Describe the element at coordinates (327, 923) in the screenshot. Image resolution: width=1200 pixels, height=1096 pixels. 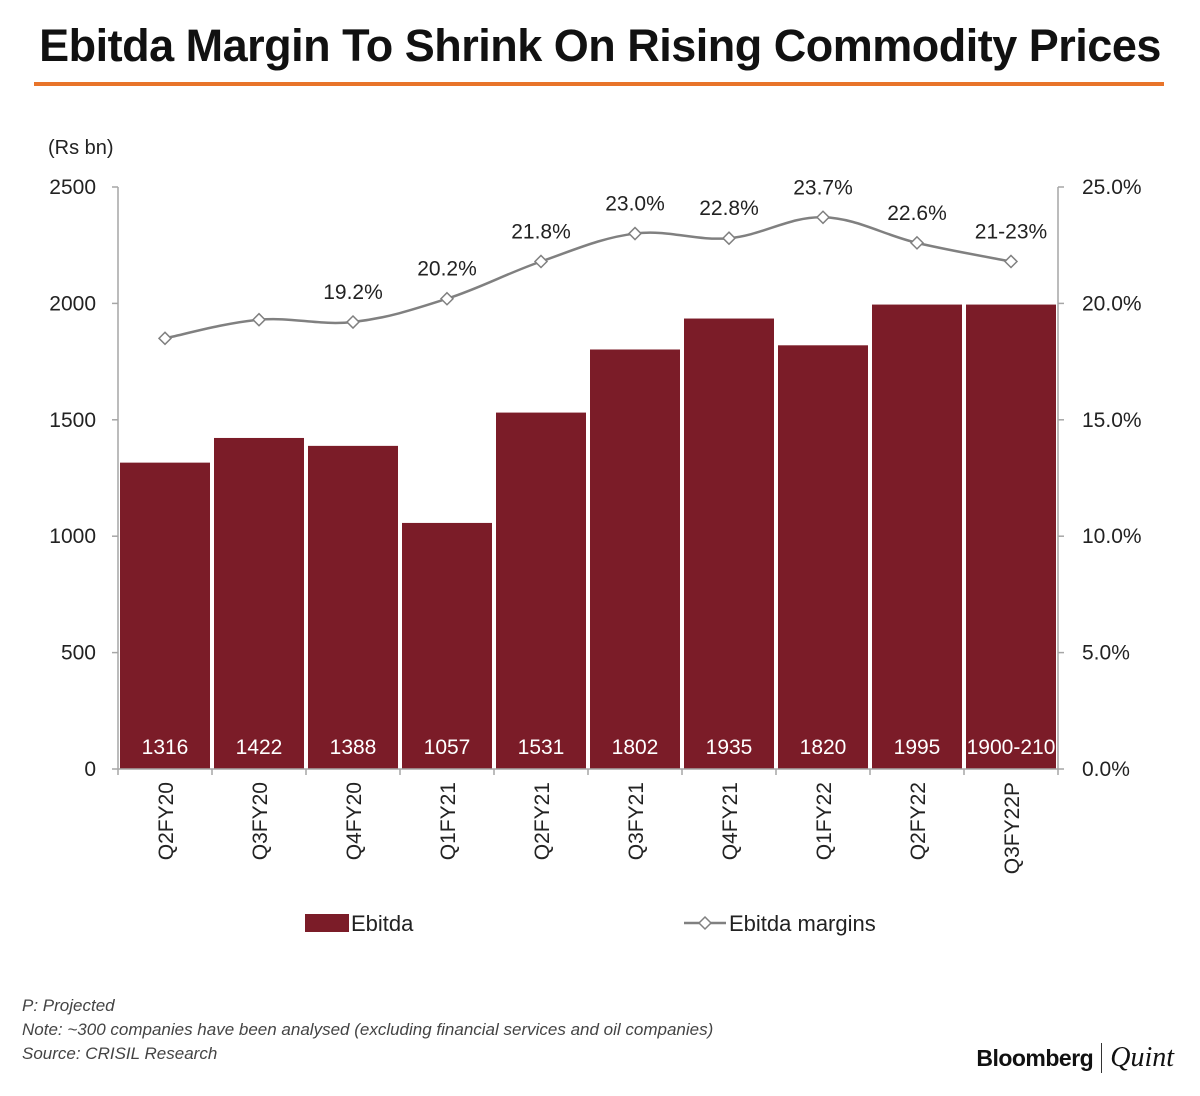
I see `legend-ebitda-swatch` at that location.